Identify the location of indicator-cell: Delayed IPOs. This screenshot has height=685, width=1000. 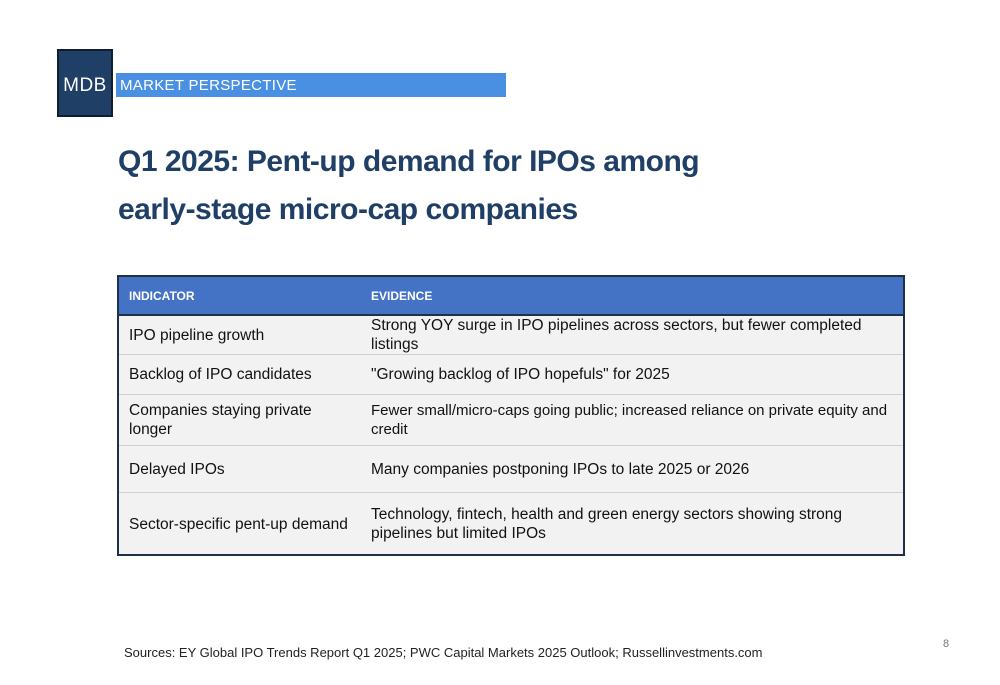
(240, 469).